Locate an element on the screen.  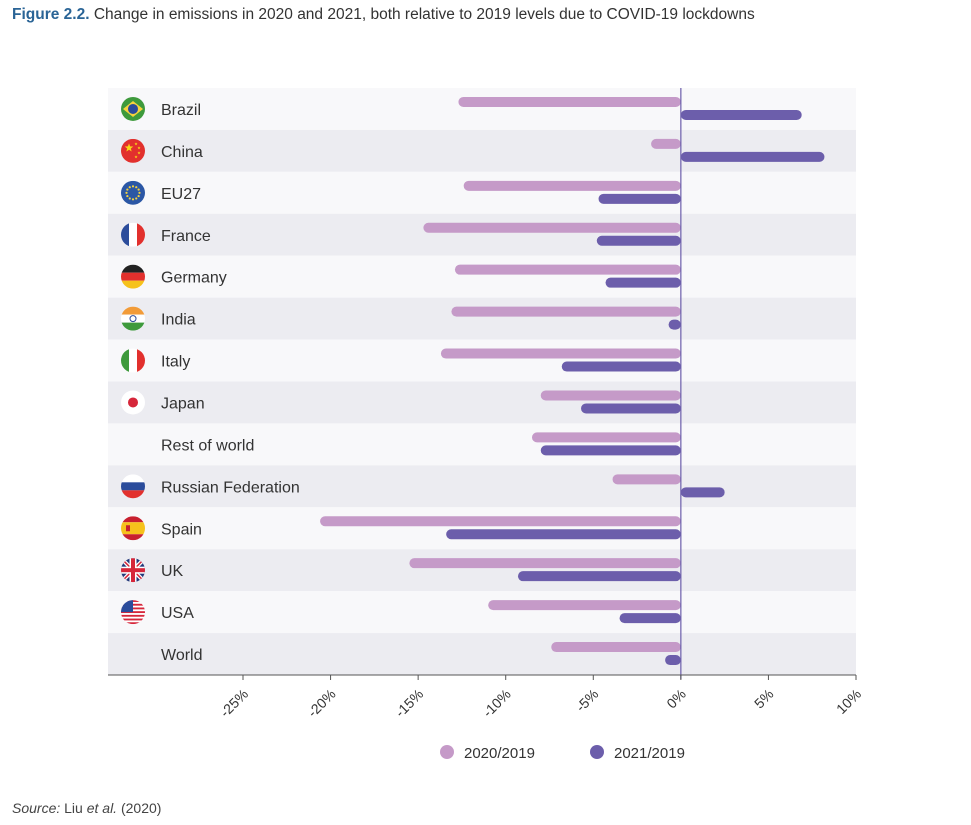
legend-item-2020-2019: 2020/2019 is located at coordinates (487, 753).